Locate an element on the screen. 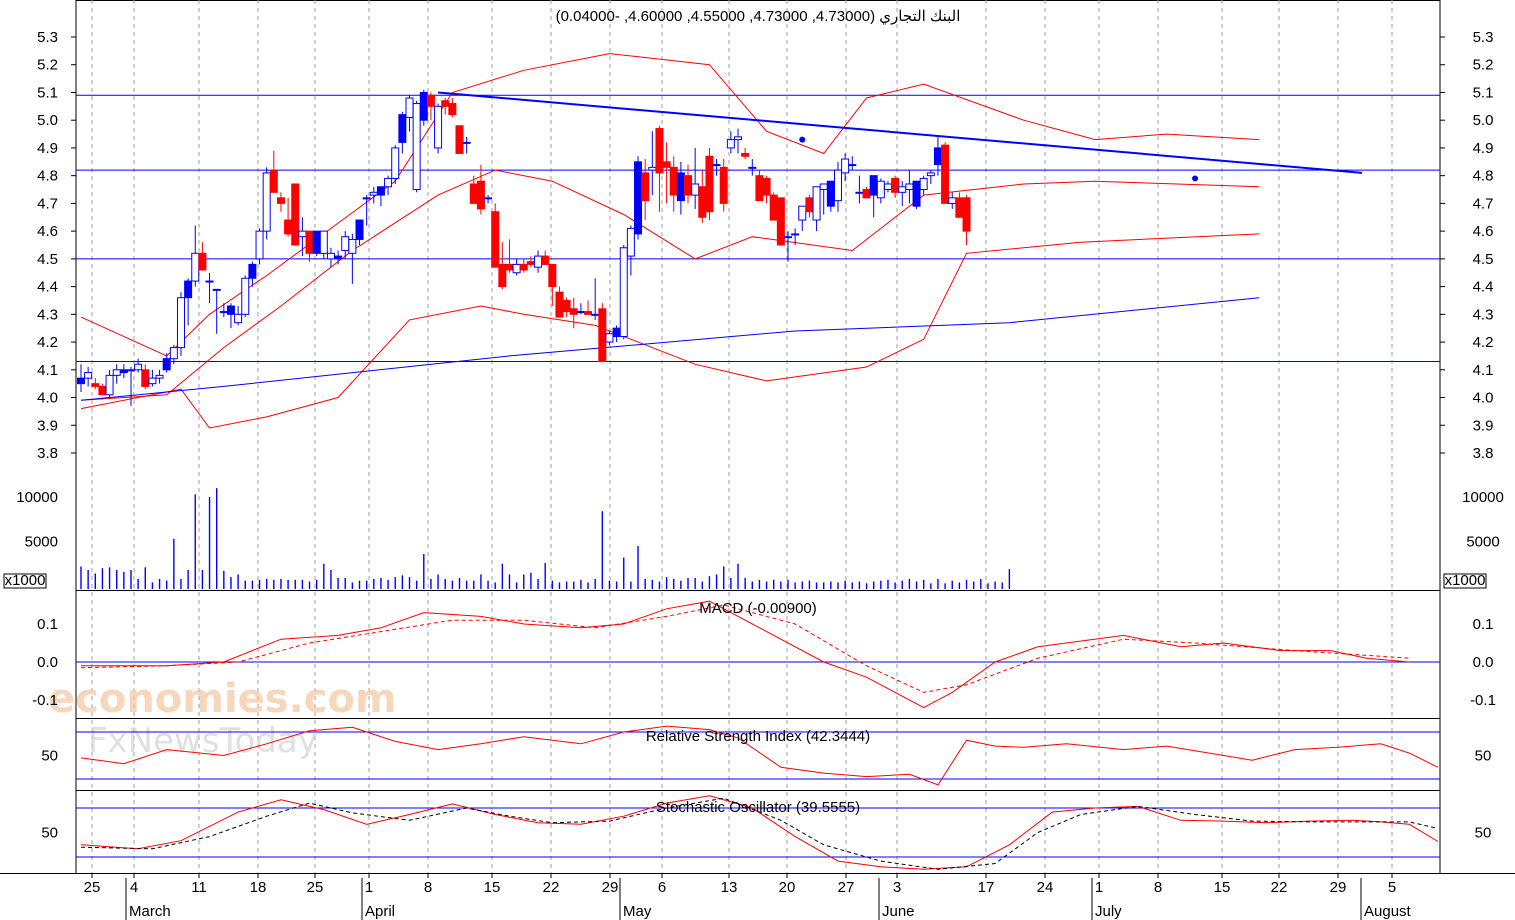  month-label: June is located at coordinates (898, 911).